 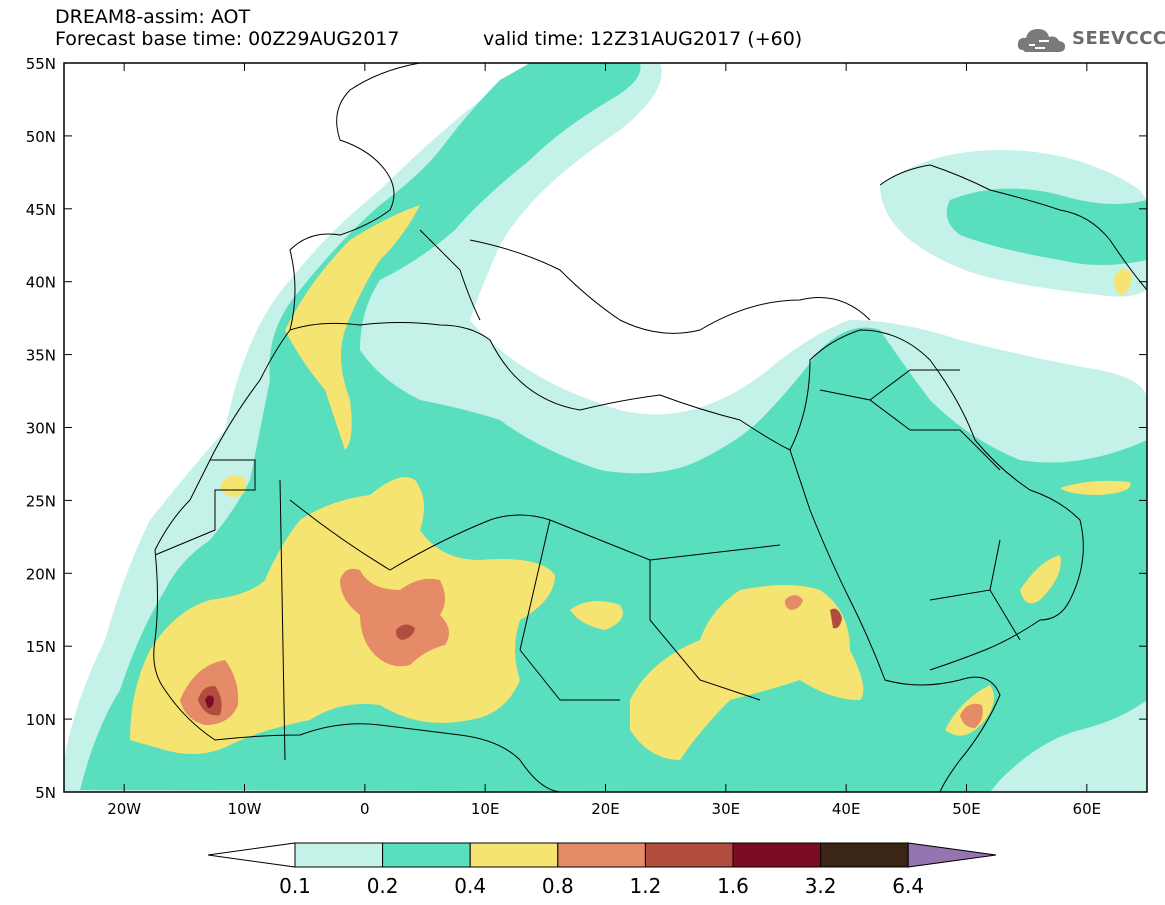 What do you see at coordinates (908, 886) in the screenshot?
I see `colorbar-label: 6.4` at bounding box center [908, 886].